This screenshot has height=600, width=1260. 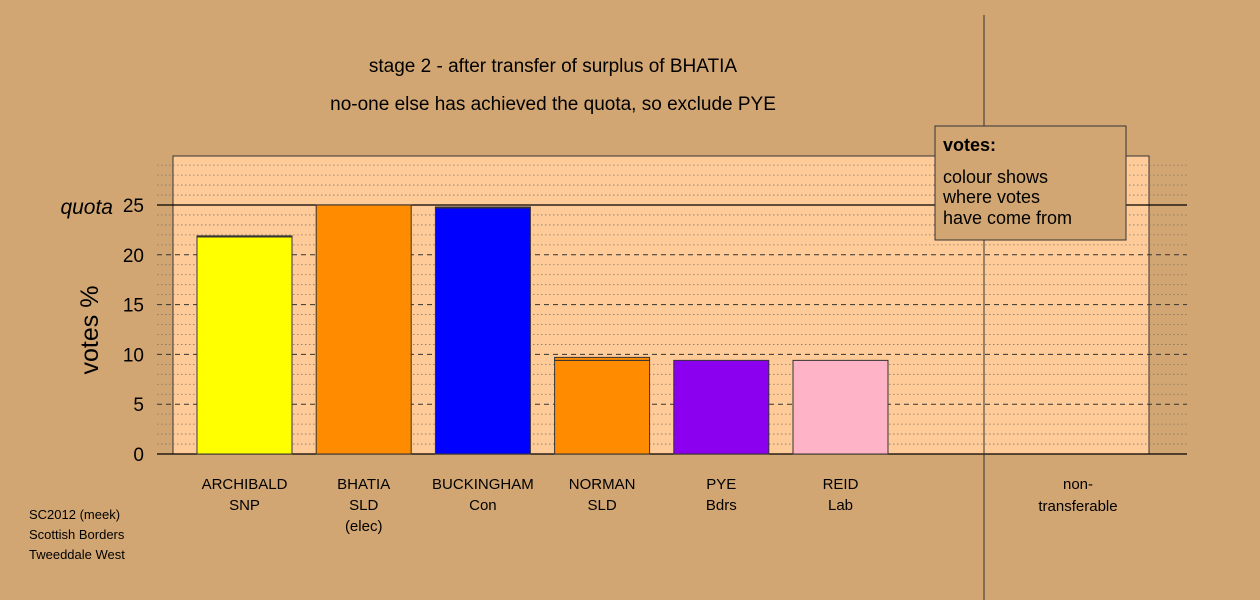 I want to click on category-label: Bdrs, so click(x=721, y=505).